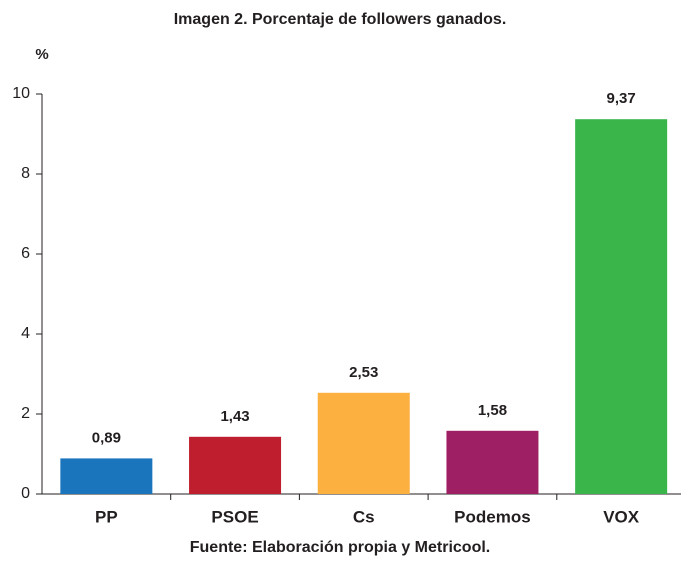 This screenshot has width=681, height=563. I want to click on x-tick-label: VOX, so click(621, 516).